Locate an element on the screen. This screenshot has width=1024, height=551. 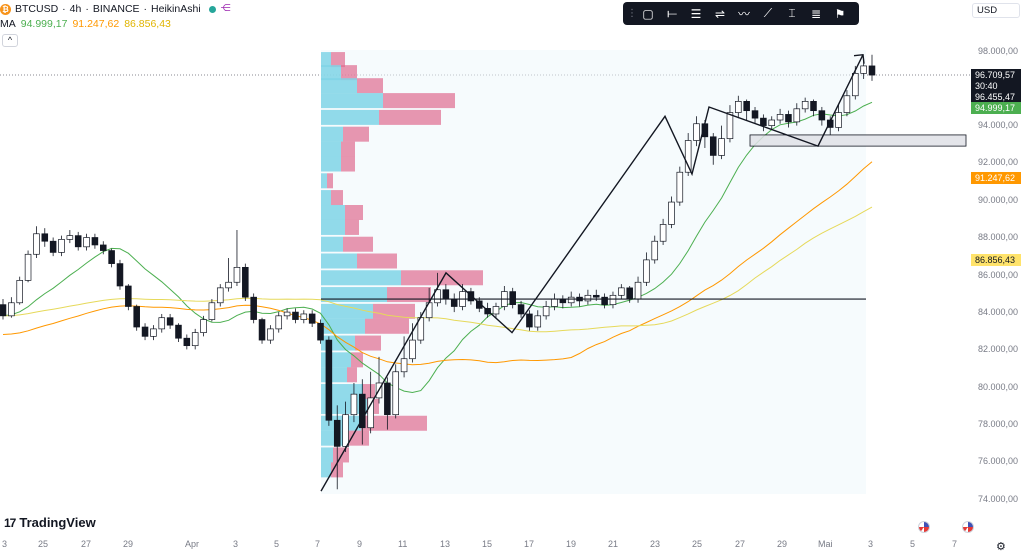
price-tick: 88.000,00 is located at coordinates (998, 237).